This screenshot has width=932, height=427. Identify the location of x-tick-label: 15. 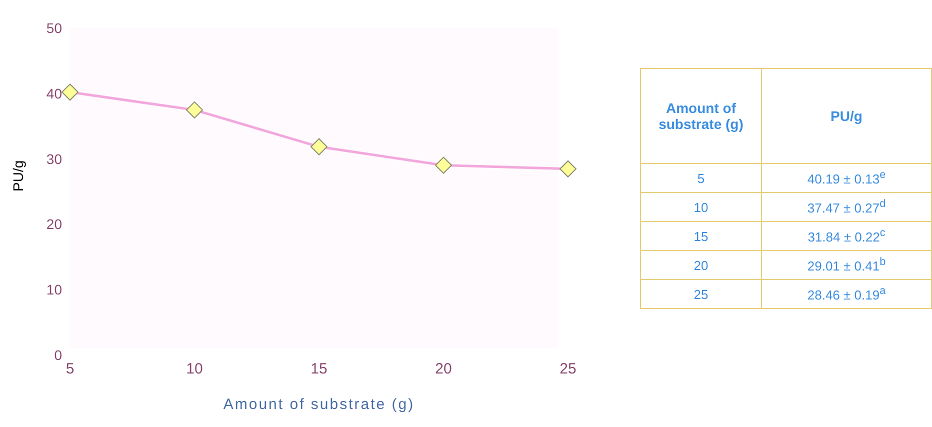
(319, 369).